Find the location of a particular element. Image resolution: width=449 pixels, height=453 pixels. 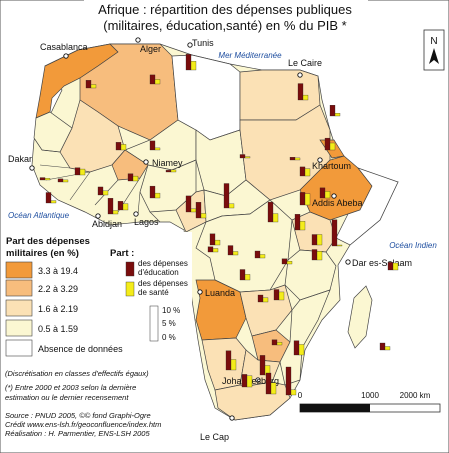

legend-scale-10: 10 % is located at coordinates (171, 310).